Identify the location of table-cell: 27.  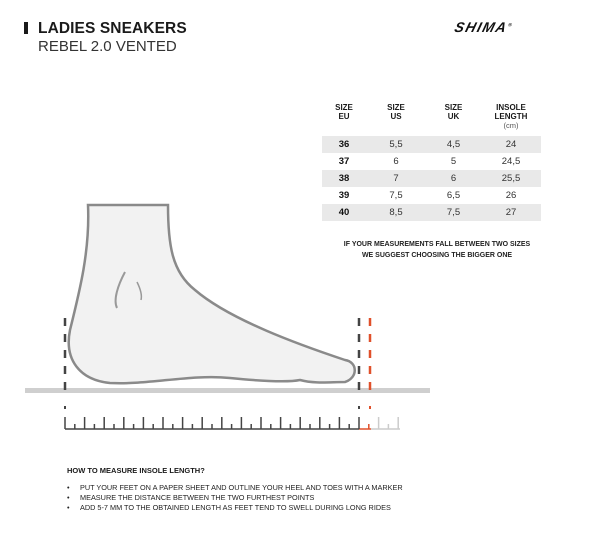
(511, 212).